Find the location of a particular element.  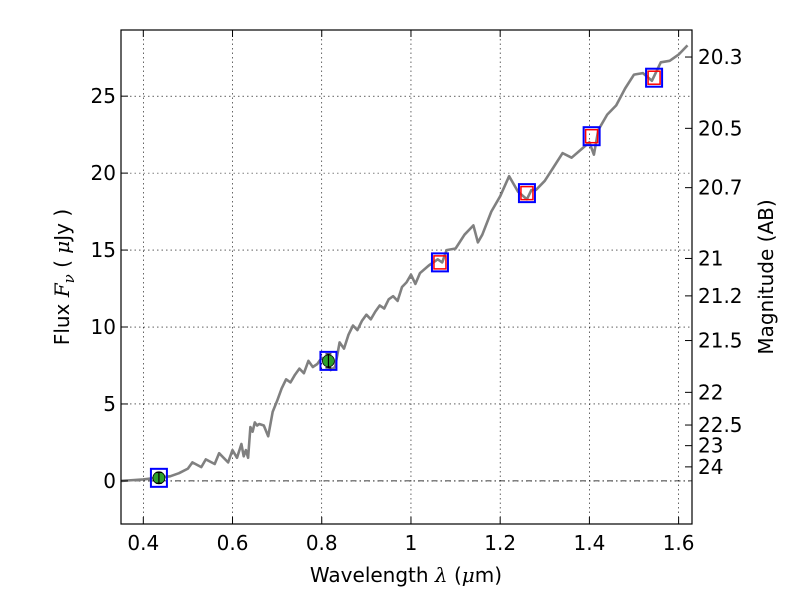

magnitude-tick-label: 20.5 is located at coordinates (720, 128).